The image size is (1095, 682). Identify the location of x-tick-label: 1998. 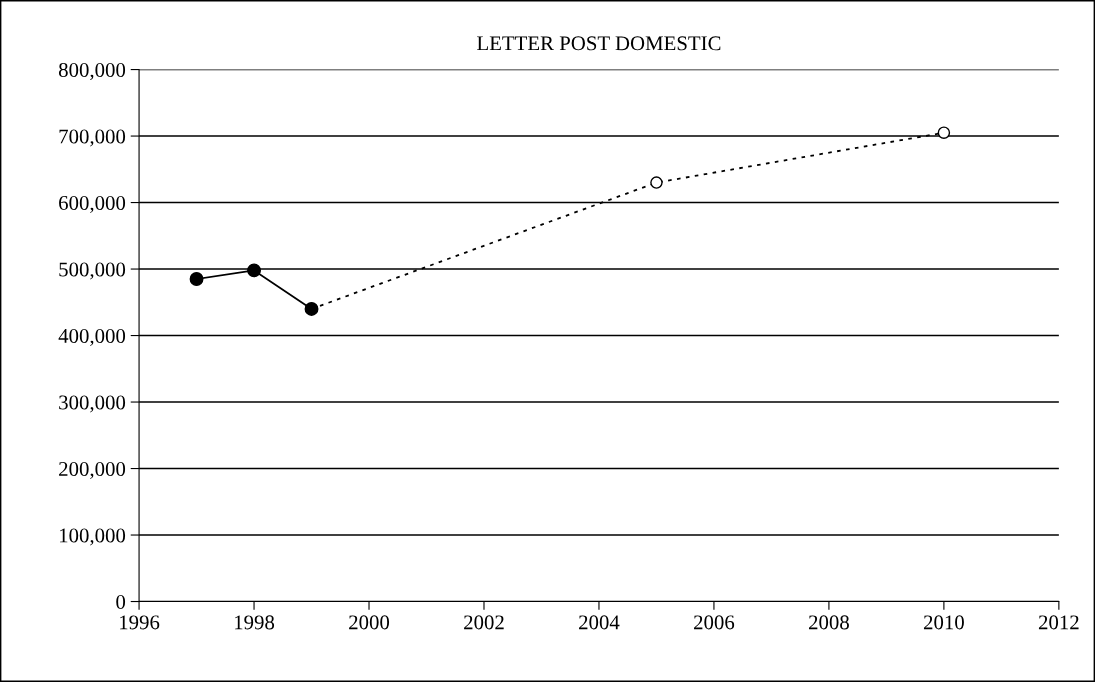
(255, 622).